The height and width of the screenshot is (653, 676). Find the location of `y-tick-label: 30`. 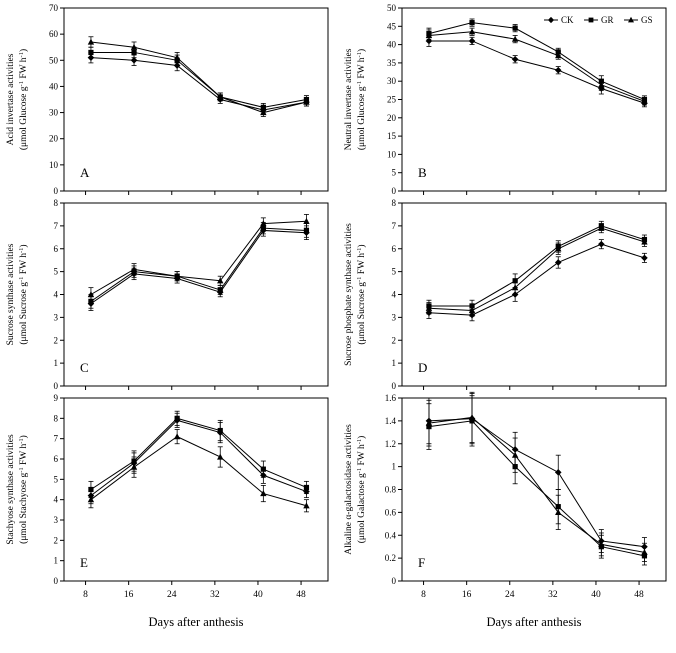

y-tick-label: 30 is located at coordinates (392, 81).